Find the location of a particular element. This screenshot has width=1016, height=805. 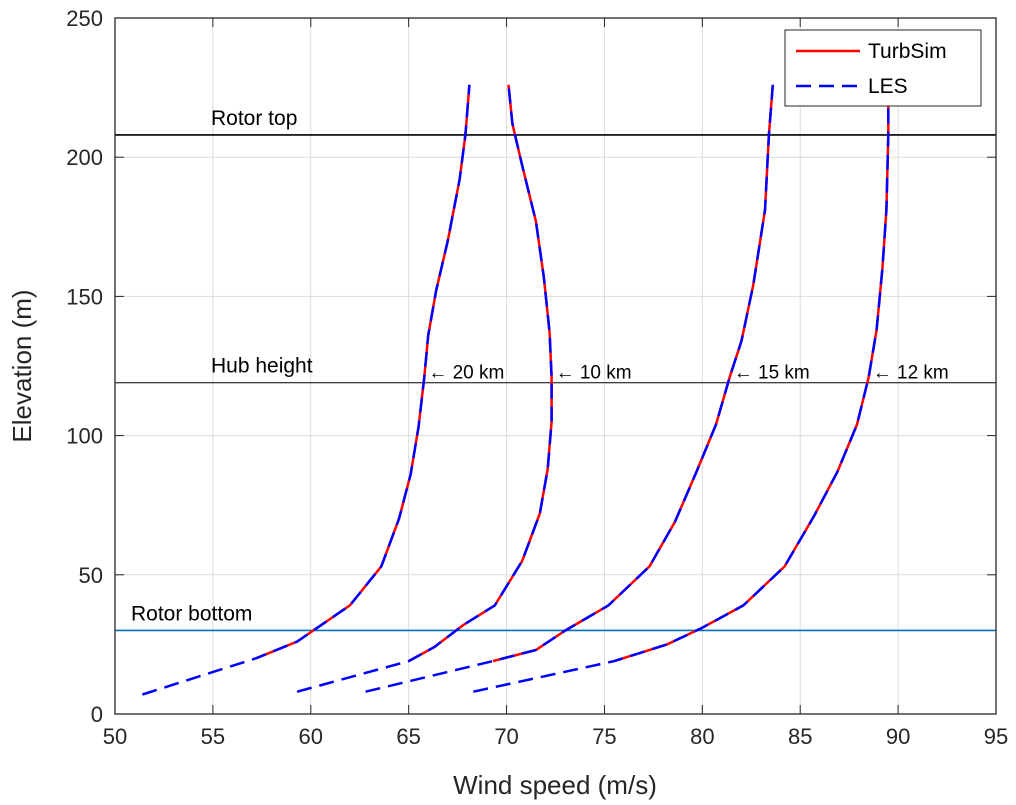

y-tick-label: 200 is located at coordinates (84, 157).